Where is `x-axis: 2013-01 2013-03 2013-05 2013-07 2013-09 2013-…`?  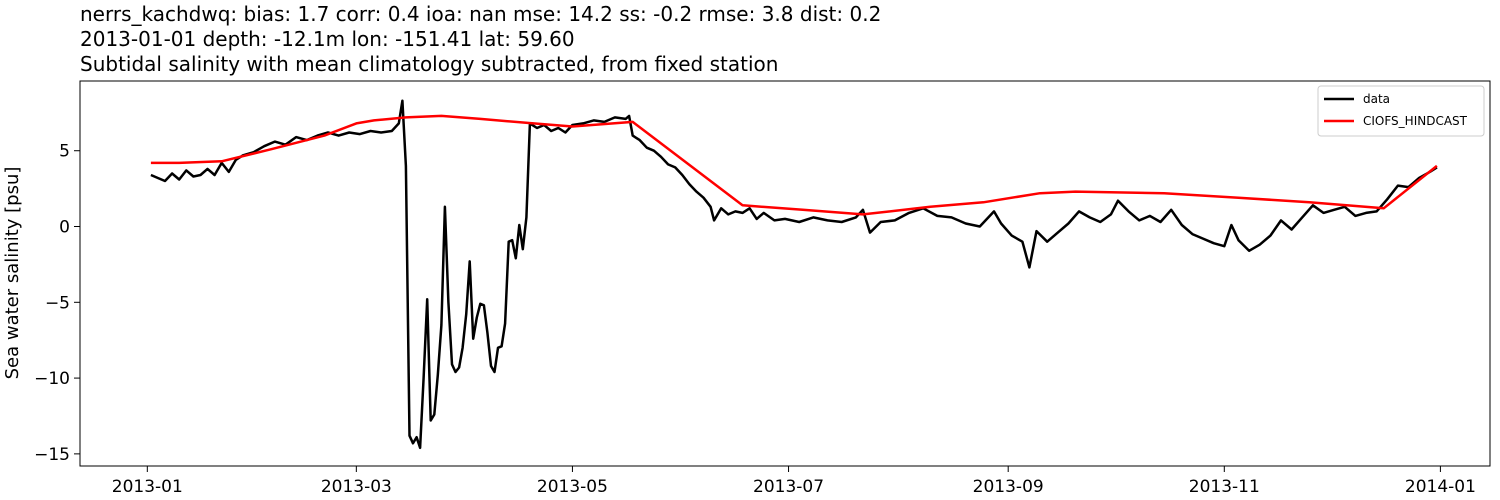
x-axis: 2013-01 2013-03 2013-05 2013-07 2013-09 2013-… is located at coordinates (794, 481).